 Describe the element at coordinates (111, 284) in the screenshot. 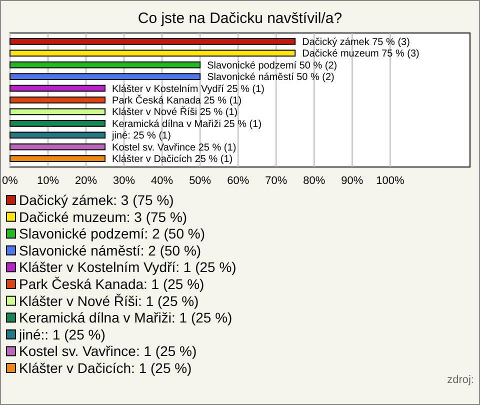

I see `legend-label: Park Česká Kanada: 1 (25 %)` at that location.